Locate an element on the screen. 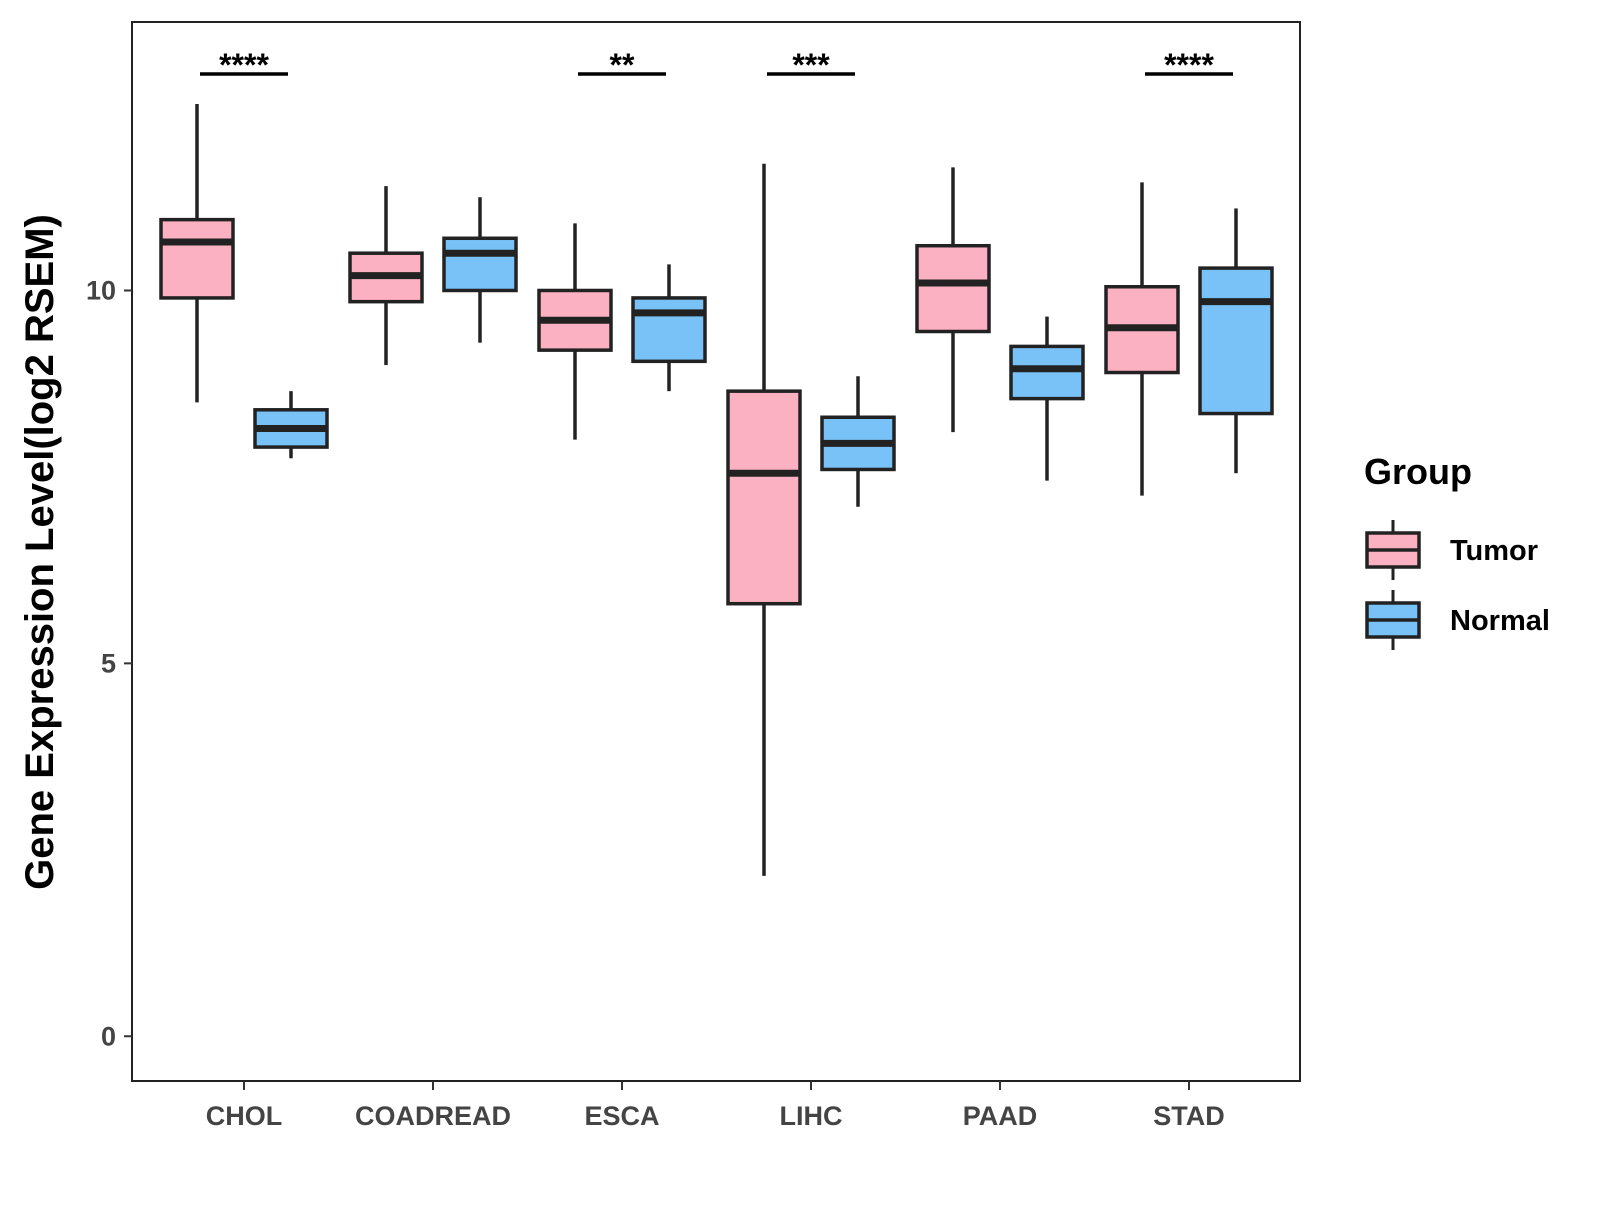 The width and height of the screenshot is (1600, 1205). significance-chol: **** is located at coordinates (244, 65).